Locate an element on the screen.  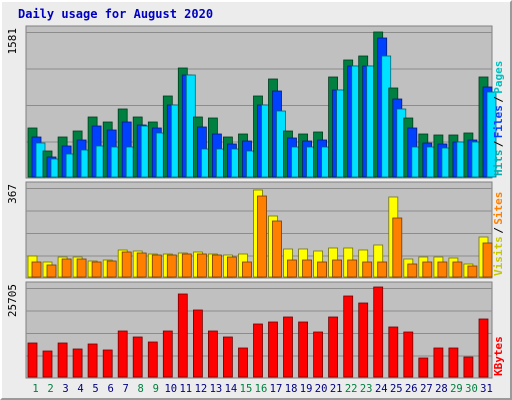
x-tick-label-day-2: 2 is located at coordinates (50, 389).